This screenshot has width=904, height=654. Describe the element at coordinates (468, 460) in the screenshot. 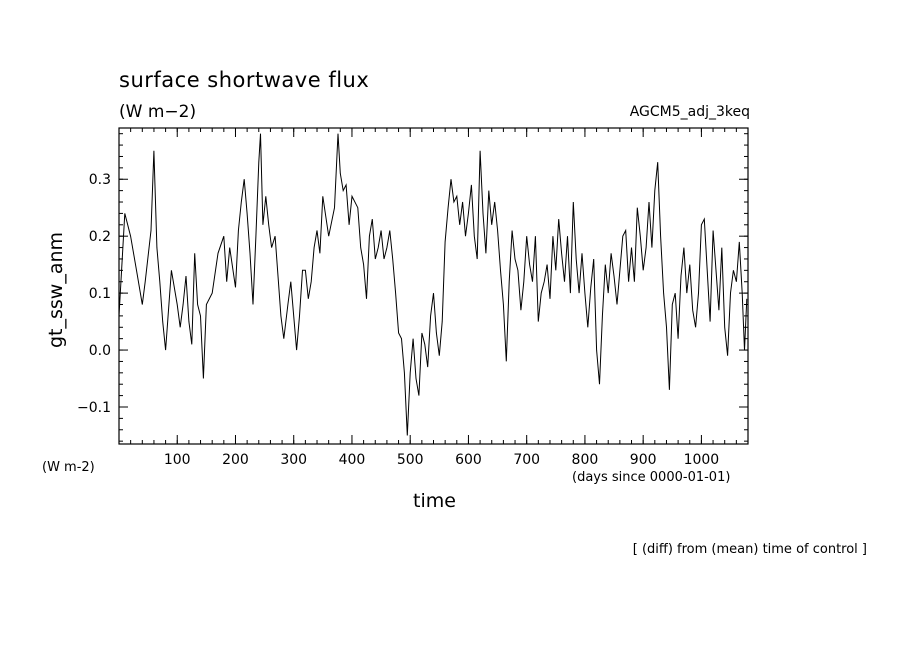

I see `x-tick-label: 600` at that location.